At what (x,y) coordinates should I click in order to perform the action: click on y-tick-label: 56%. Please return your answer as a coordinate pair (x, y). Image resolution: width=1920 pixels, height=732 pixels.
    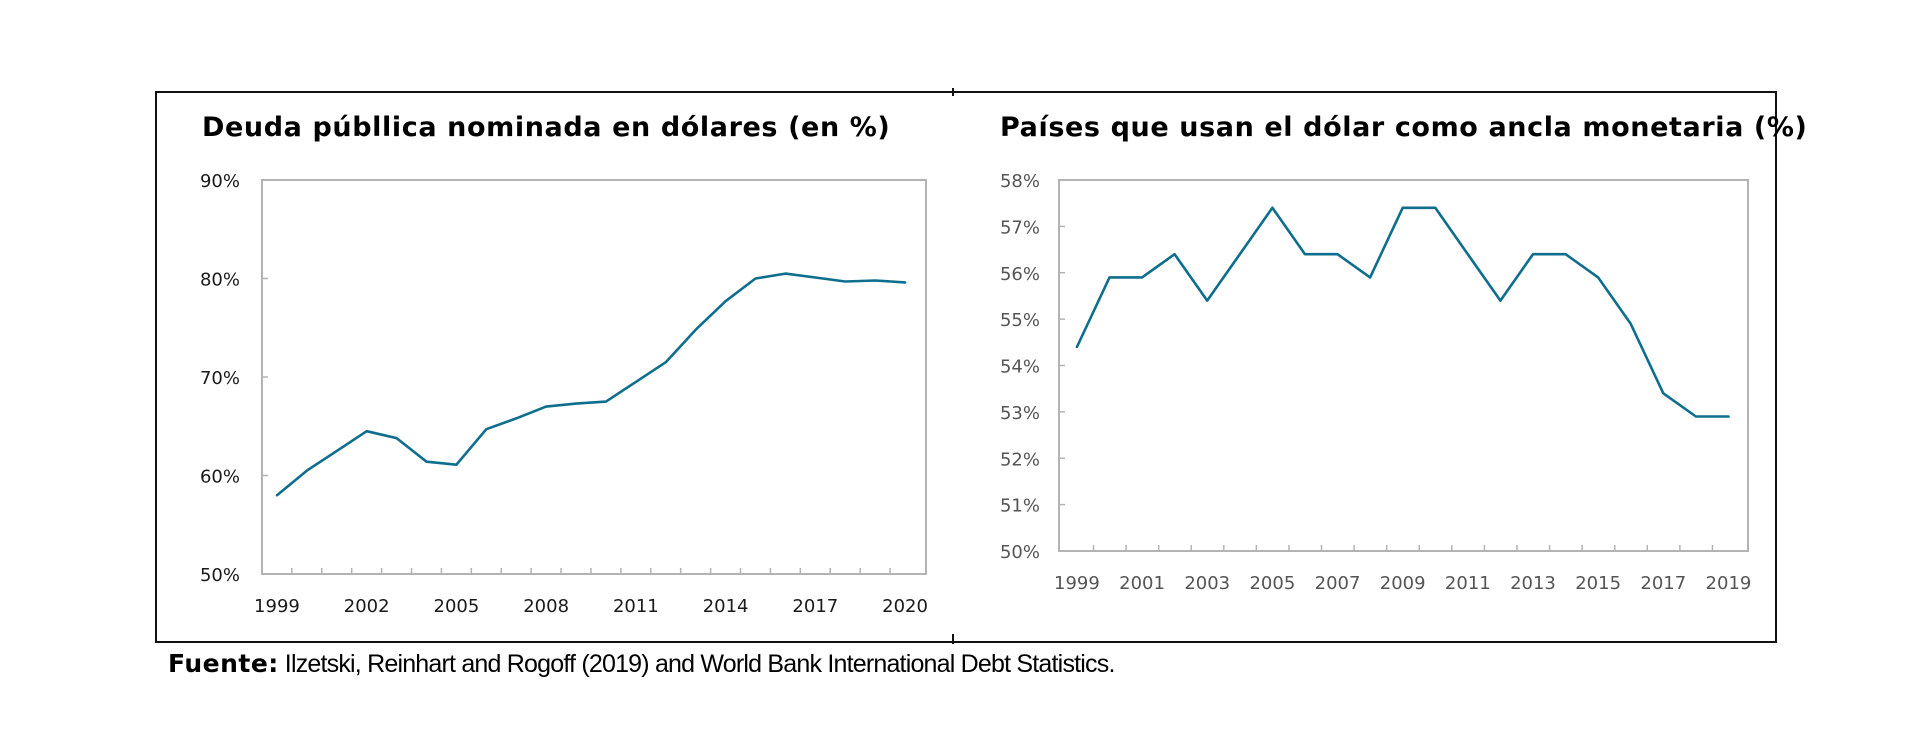
    Looking at the image, I should click on (1020, 274).